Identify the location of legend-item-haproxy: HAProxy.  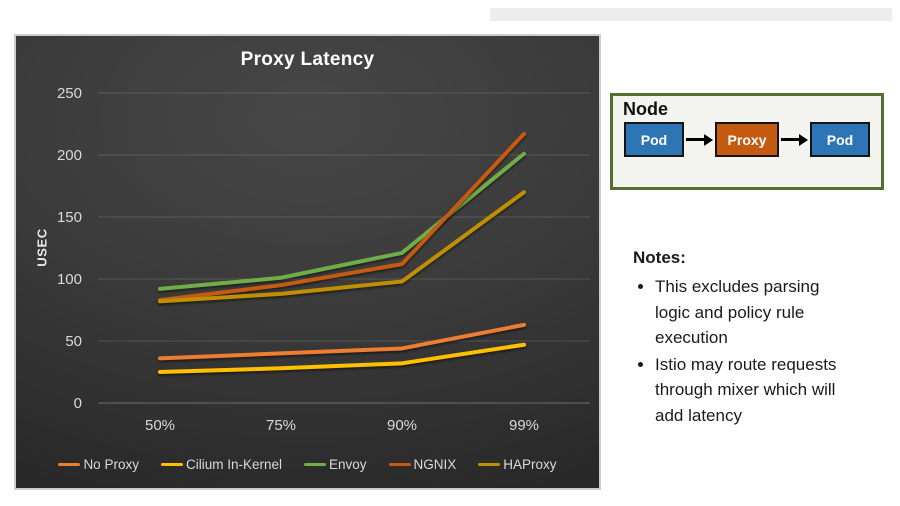
(517, 464).